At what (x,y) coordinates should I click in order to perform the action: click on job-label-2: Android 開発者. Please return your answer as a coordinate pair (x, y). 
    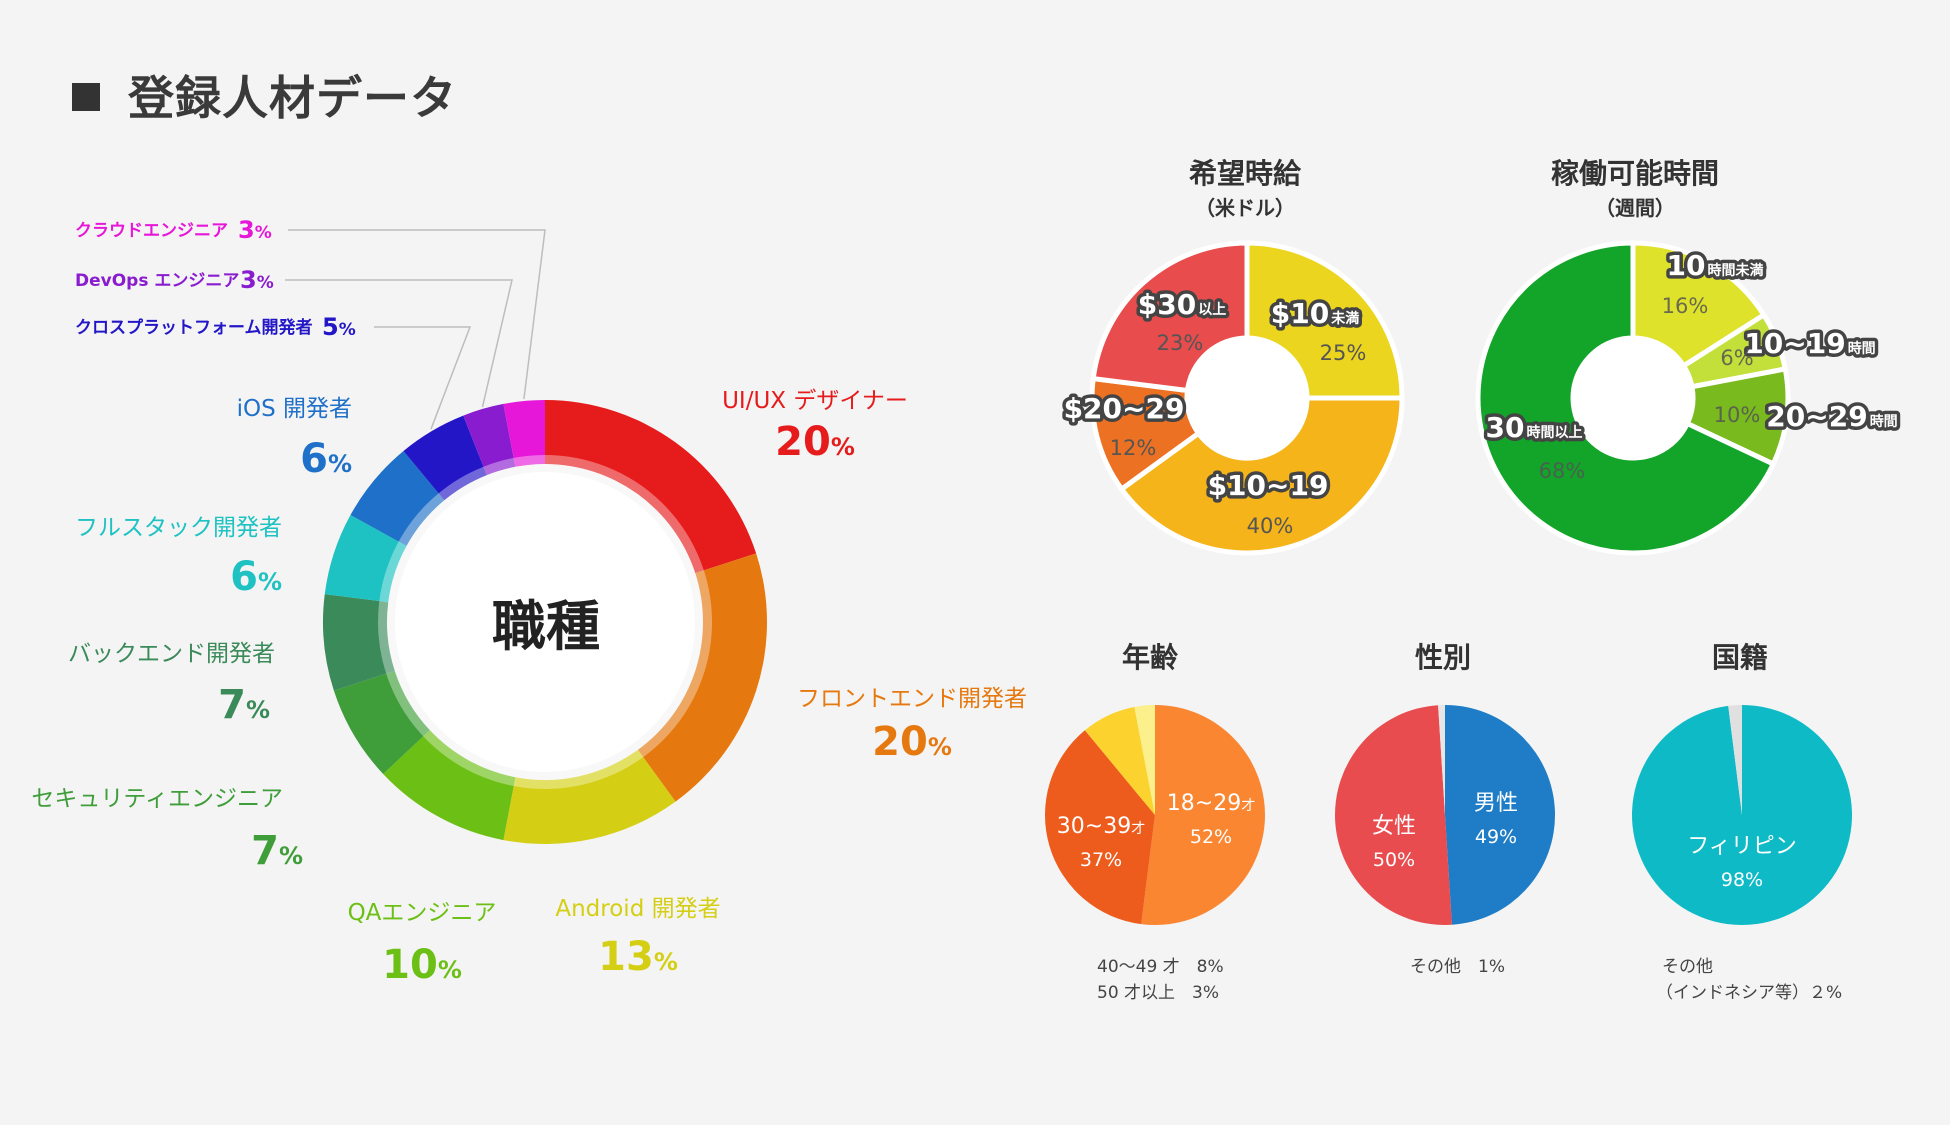
    Looking at the image, I should click on (637, 909).